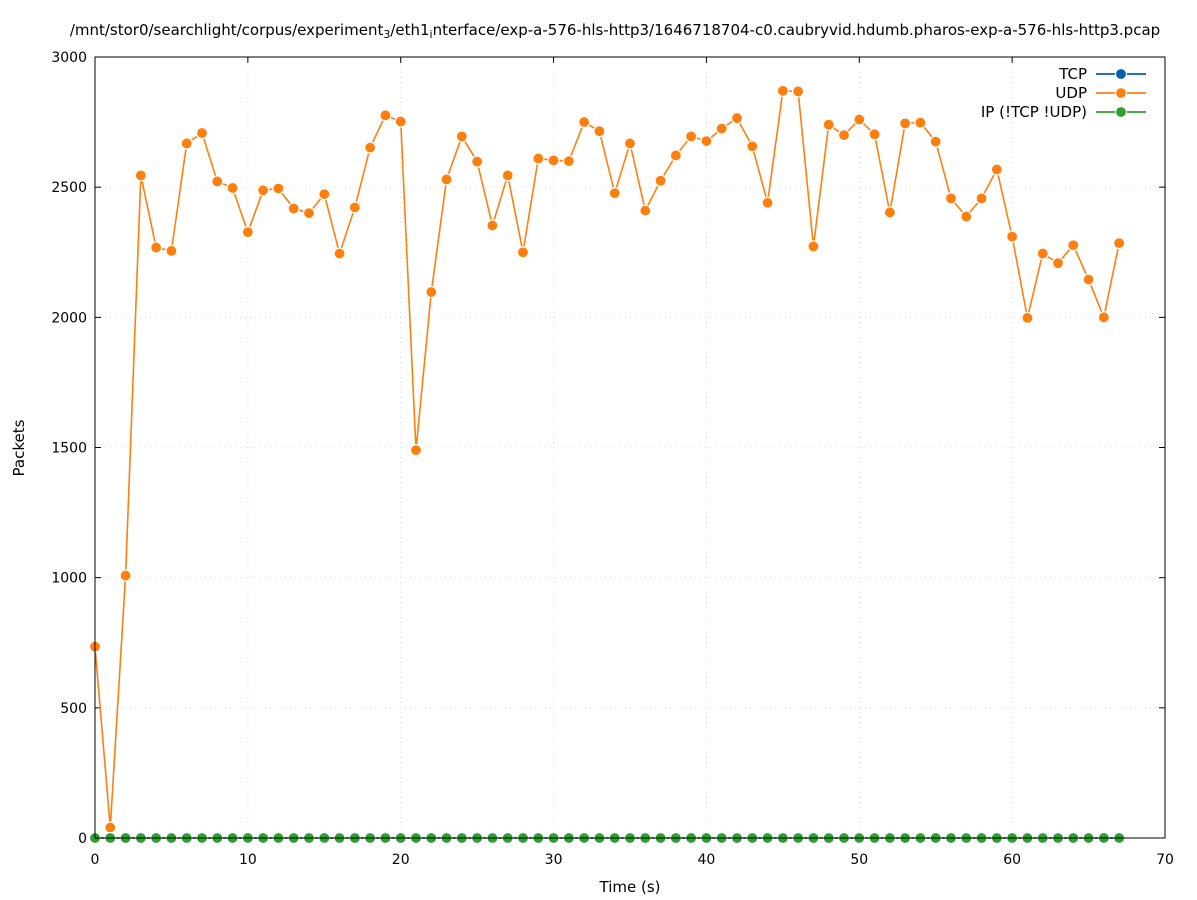  Describe the element at coordinates (707, 860) in the screenshot. I see `x-tick-label: 40` at that location.